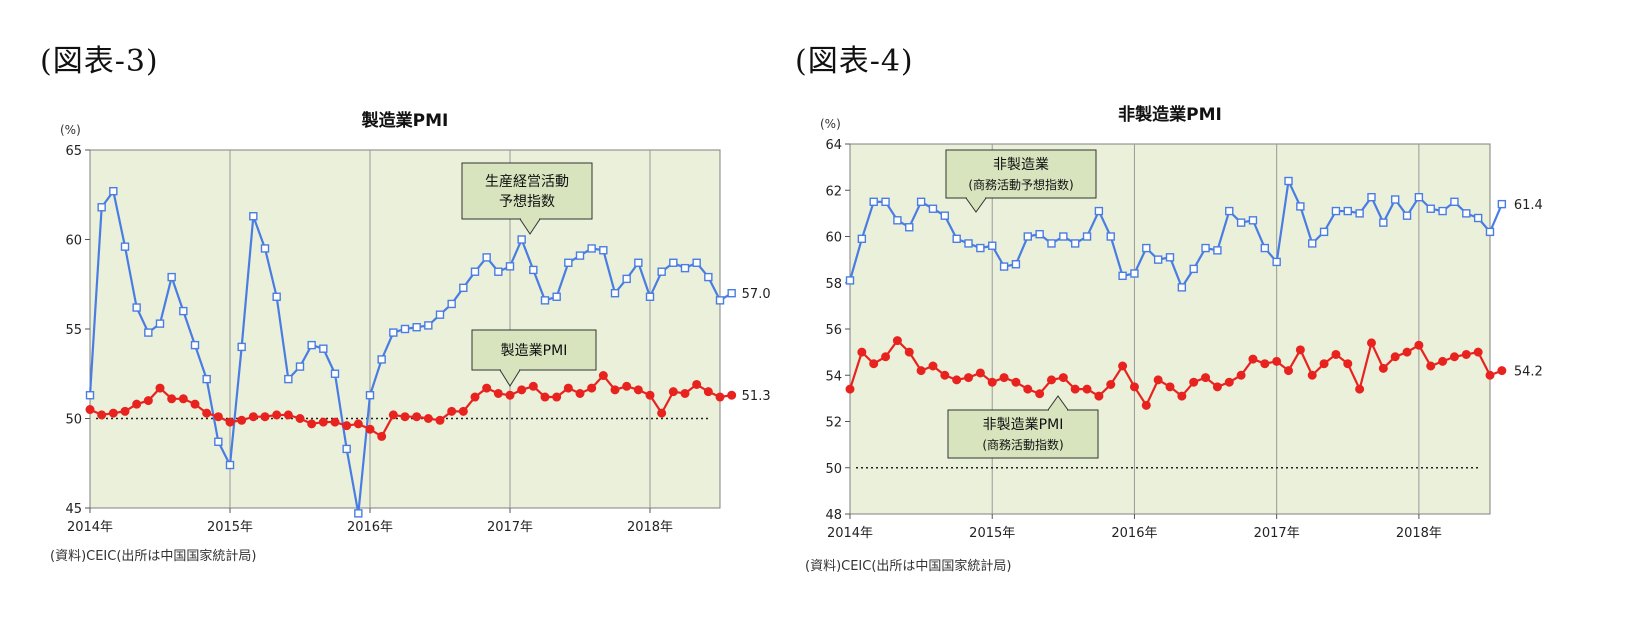  What do you see at coordinates (527, 182) in the screenshot?
I see `callout-text: 生産経営活動` at bounding box center [527, 182].